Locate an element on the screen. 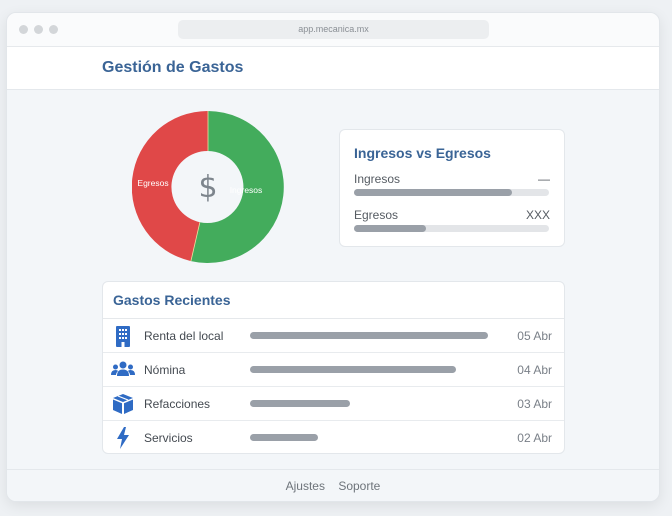 The width and height of the screenshot is (672, 516). expense-row-nomina: Nómina 04 Abr is located at coordinates (333, 370).